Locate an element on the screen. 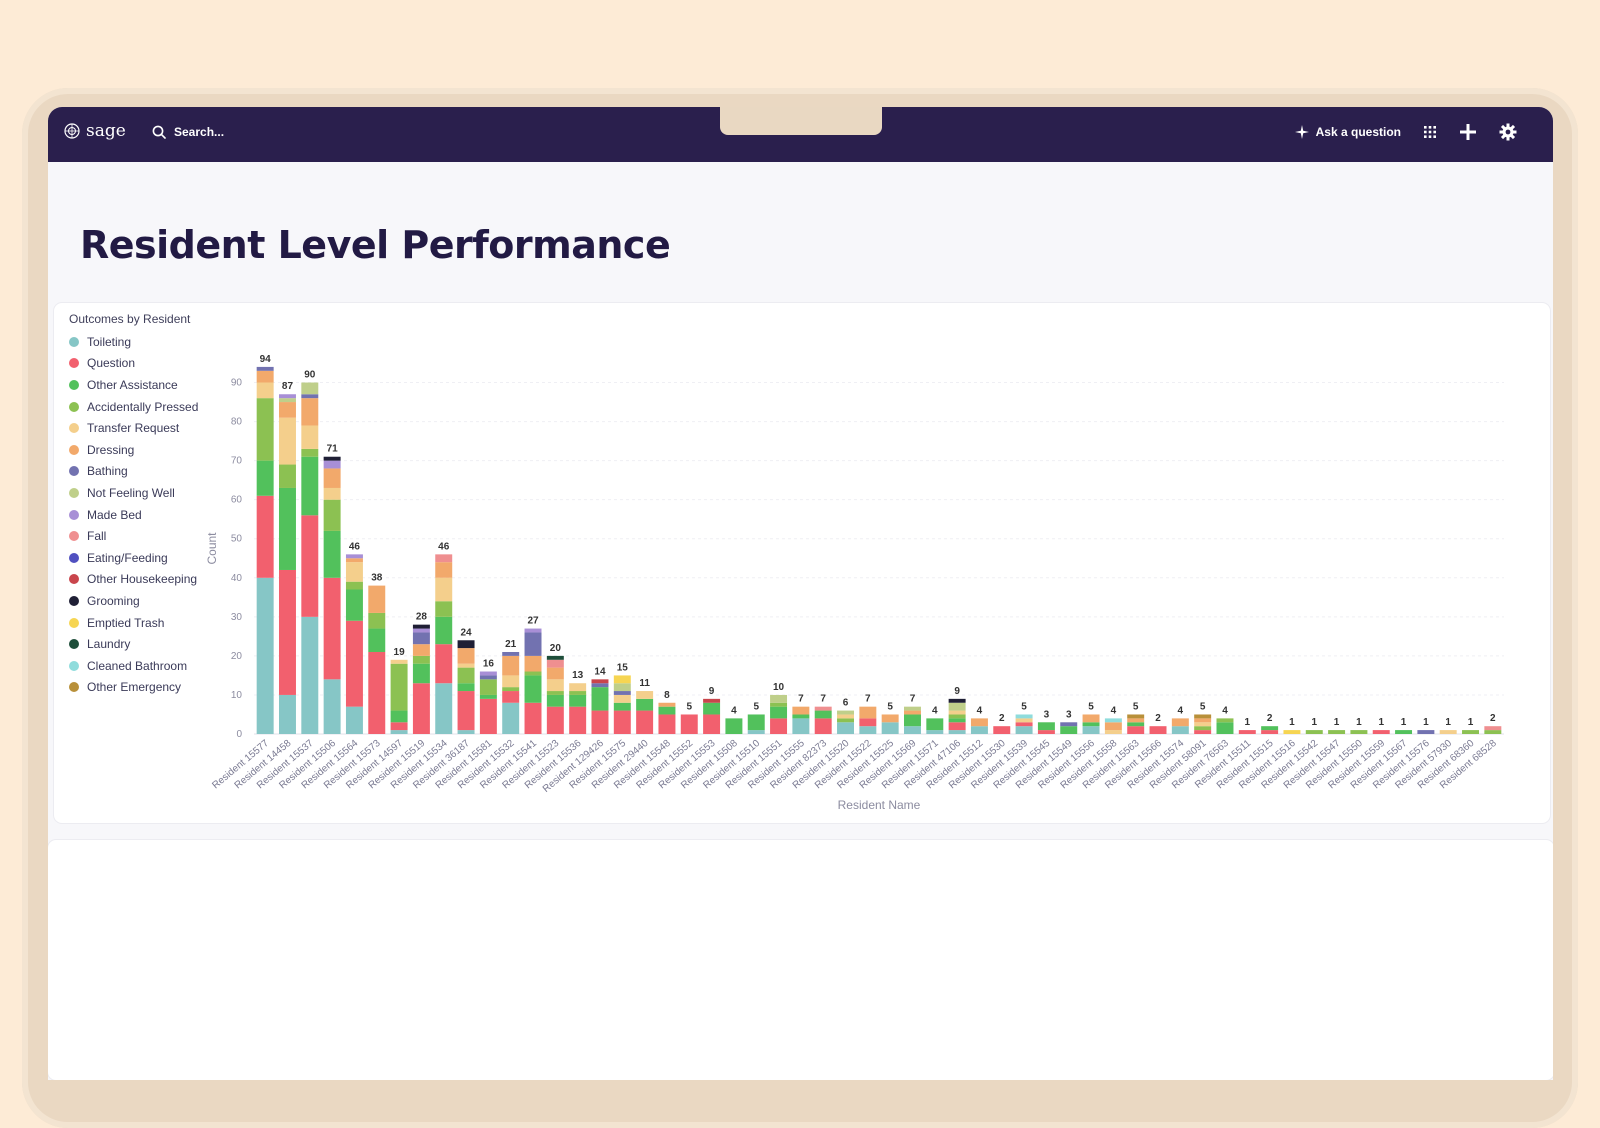  app-logo: sage is located at coordinates (95, 131).